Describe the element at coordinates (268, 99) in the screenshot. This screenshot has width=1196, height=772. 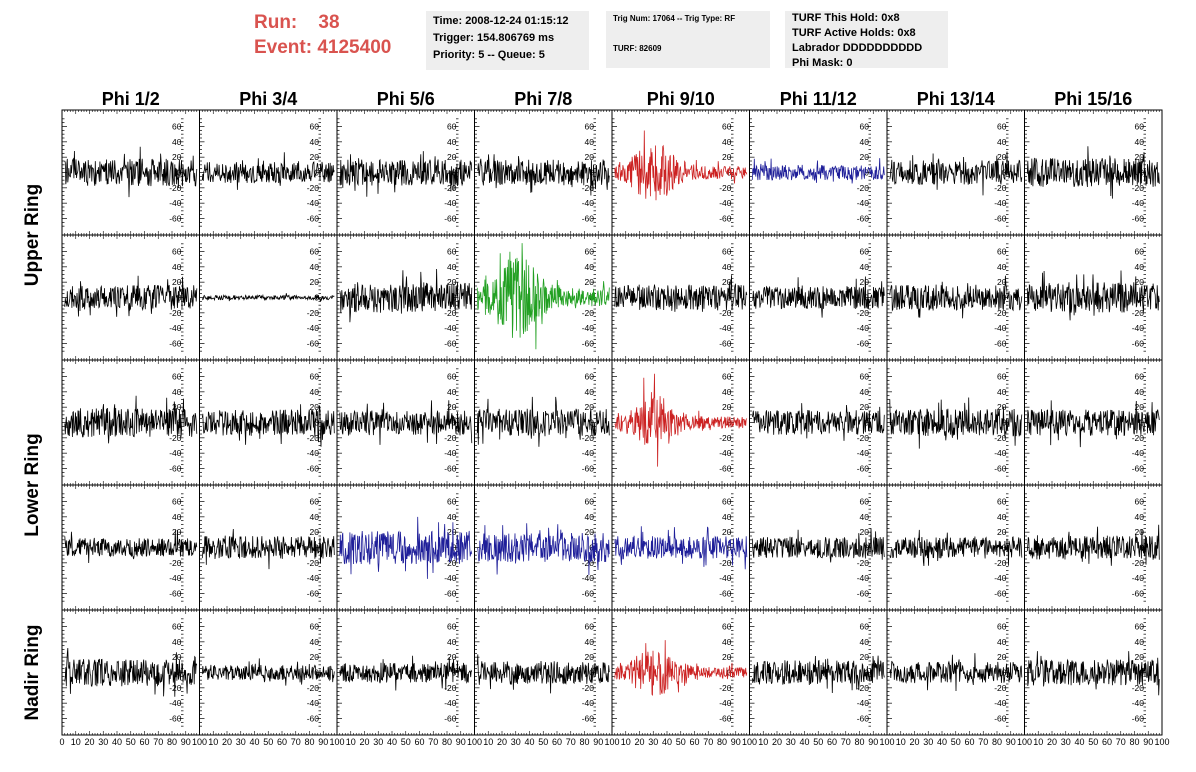
I see `column-title: Phi 3/4` at that location.